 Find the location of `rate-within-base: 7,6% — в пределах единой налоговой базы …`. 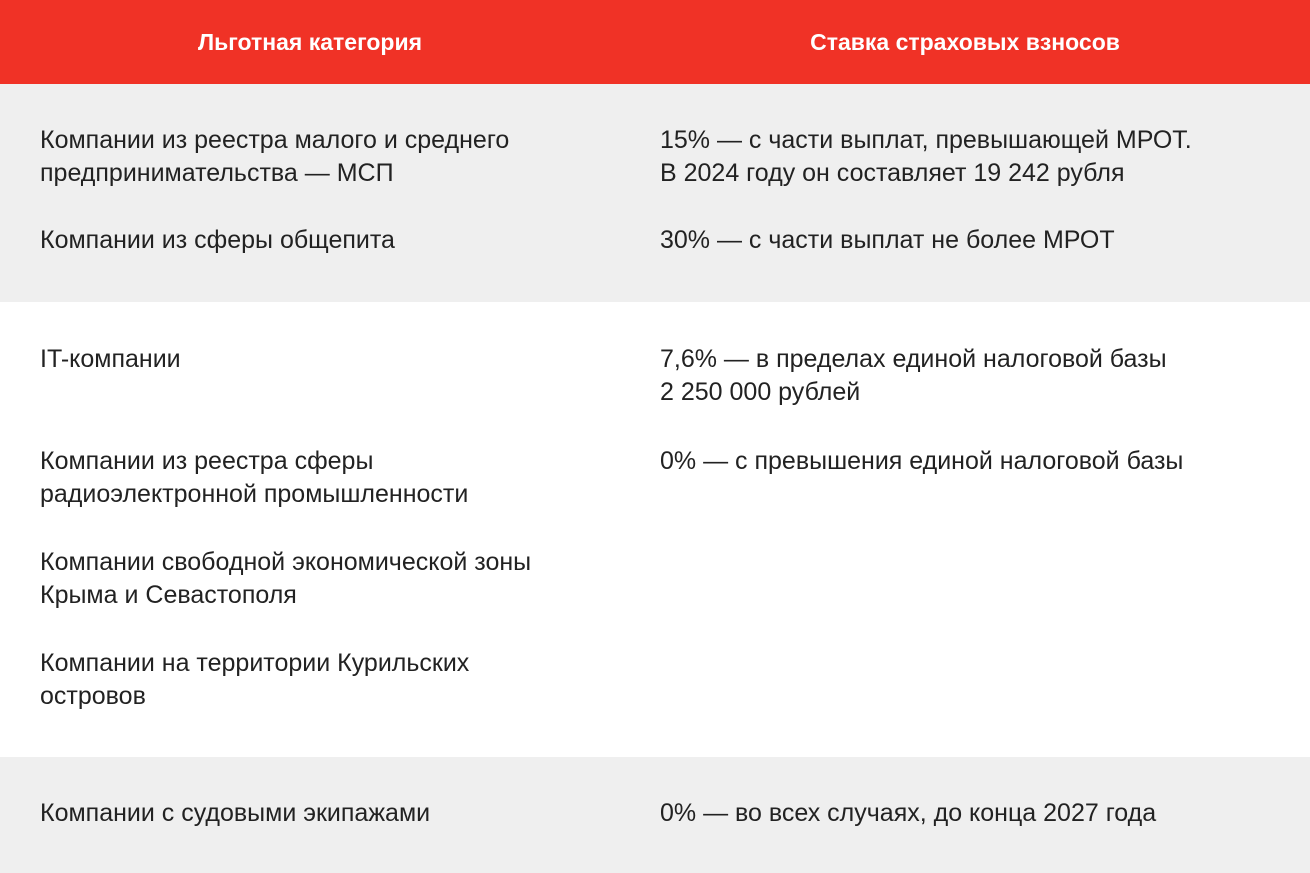

rate-within-base: 7,6% — в пределах единой налоговой базы … is located at coordinates (913, 376).